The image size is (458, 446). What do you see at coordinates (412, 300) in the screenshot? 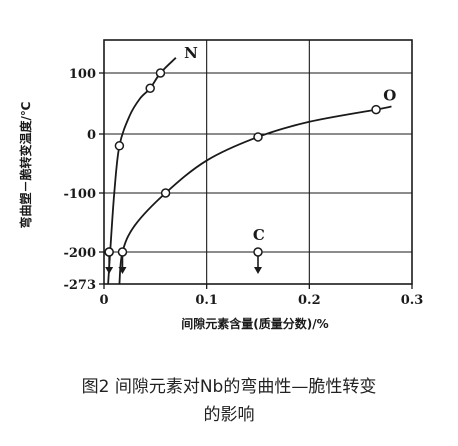
I see `x-tick-label: 0.3` at bounding box center [412, 300].